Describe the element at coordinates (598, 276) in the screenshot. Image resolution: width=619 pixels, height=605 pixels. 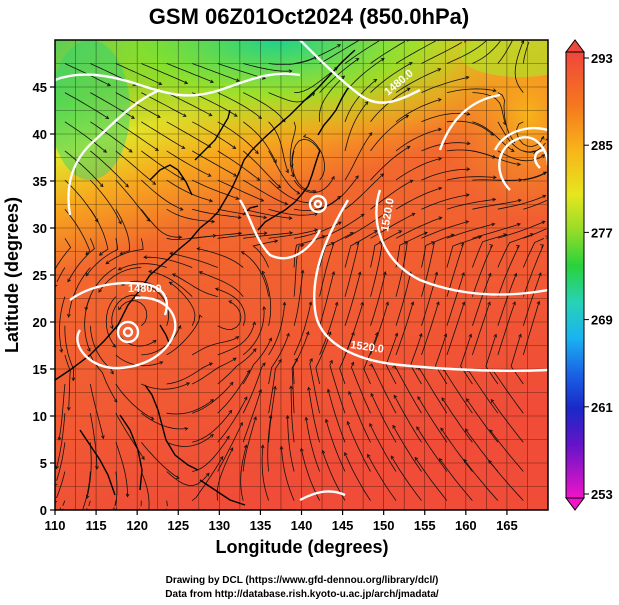
I see `colorbar-ticks: 293 285 277 269 261 253` at that location.